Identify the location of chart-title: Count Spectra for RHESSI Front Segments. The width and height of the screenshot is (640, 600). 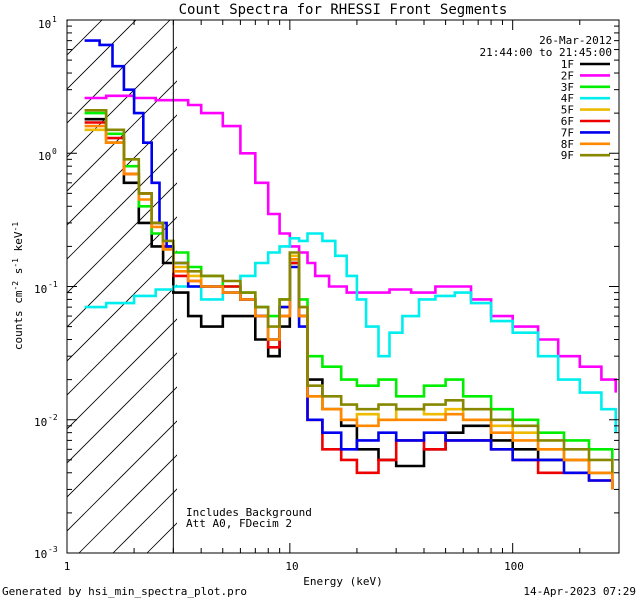
(343, 10).